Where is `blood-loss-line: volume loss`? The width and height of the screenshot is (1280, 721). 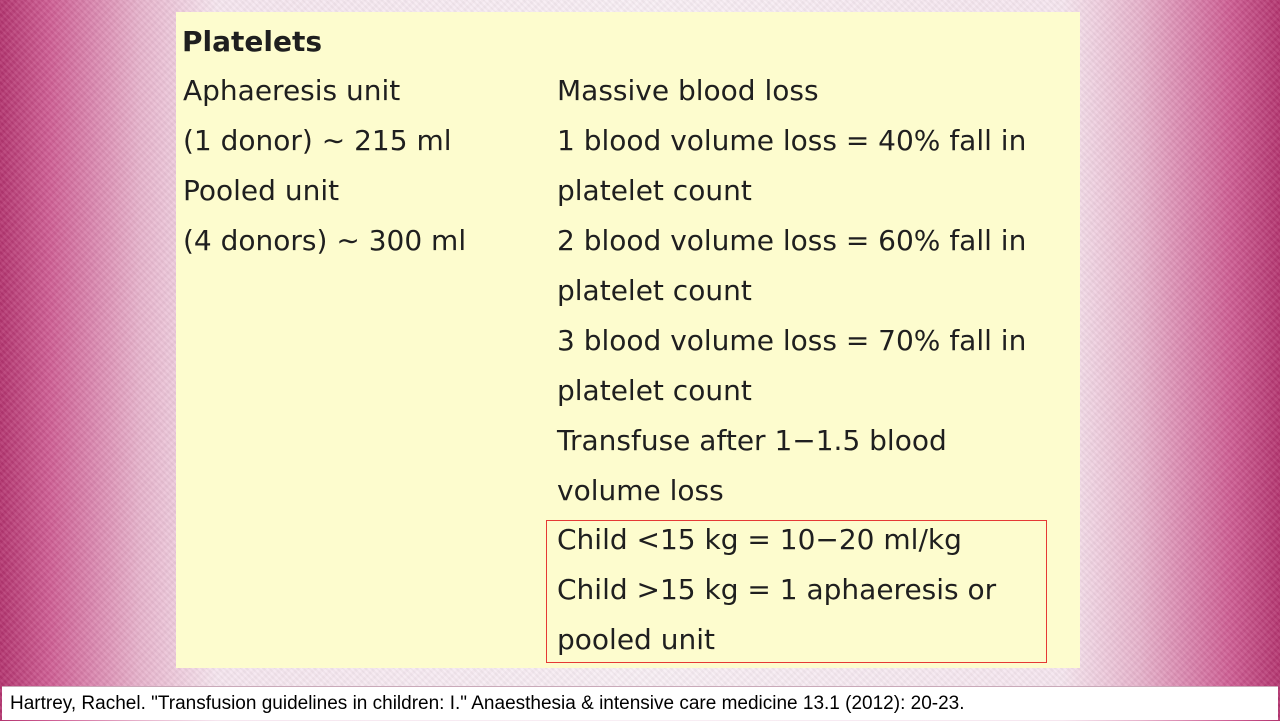
blood-loss-line: volume loss is located at coordinates (640, 490).